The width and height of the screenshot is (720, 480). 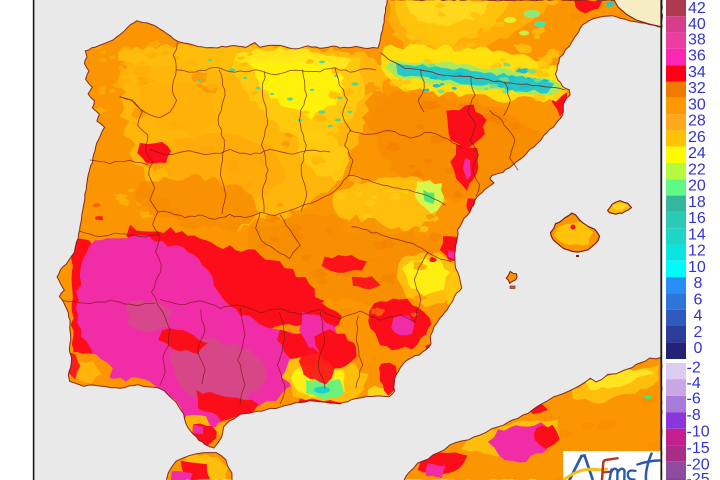 I want to click on svg-text: 12, so click(x=697, y=251).